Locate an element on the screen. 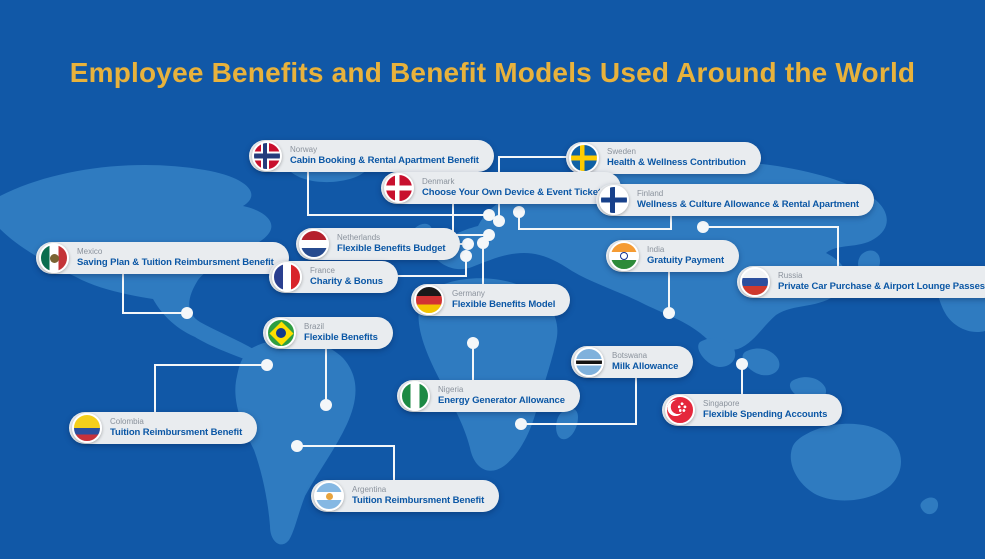 Image resolution: width=985 pixels, height=559 pixels. country-name: Botswana is located at coordinates (630, 355).